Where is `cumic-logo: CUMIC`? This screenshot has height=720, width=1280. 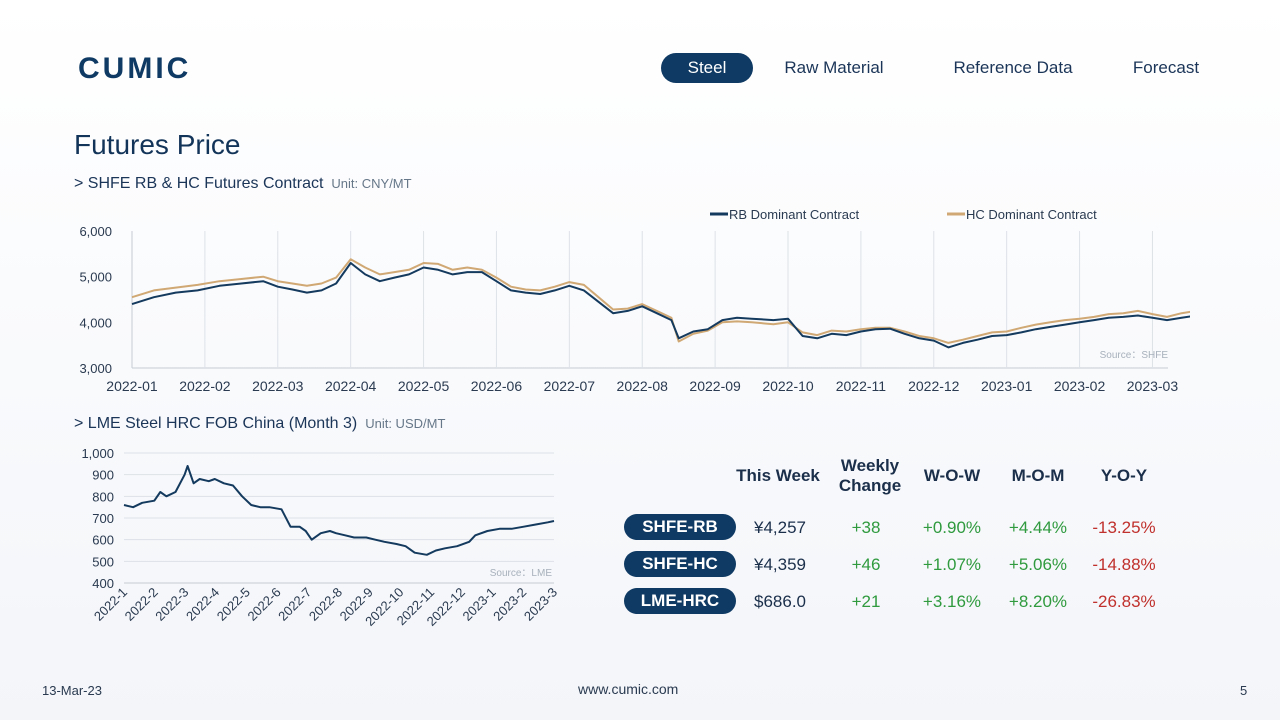
cumic-logo: CUMIC is located at coordinates (134, 67).